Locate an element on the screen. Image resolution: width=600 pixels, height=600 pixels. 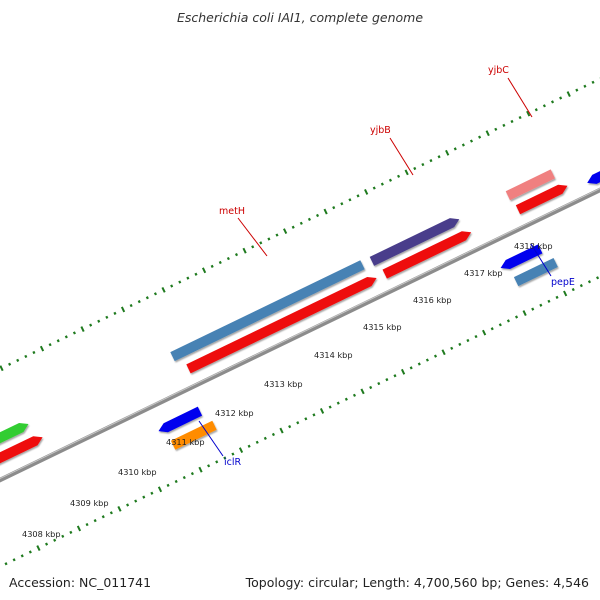
gene-yjbB-arrow is located at coordinates (414, 242).